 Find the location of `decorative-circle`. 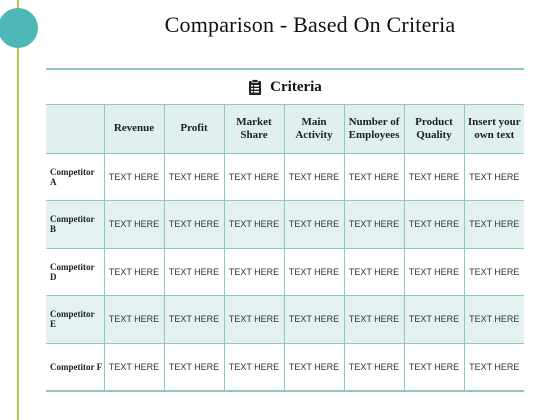

decorative-circle is located at coordinates (19, 28).